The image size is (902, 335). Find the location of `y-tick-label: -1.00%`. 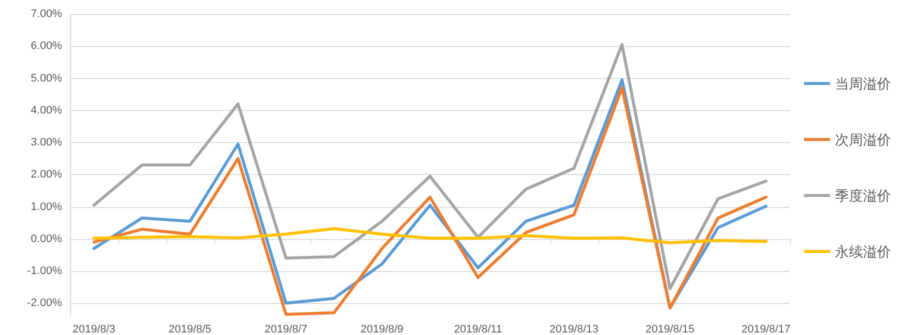

y-tick-label: -1.00% is located at coordinates (44, 271).